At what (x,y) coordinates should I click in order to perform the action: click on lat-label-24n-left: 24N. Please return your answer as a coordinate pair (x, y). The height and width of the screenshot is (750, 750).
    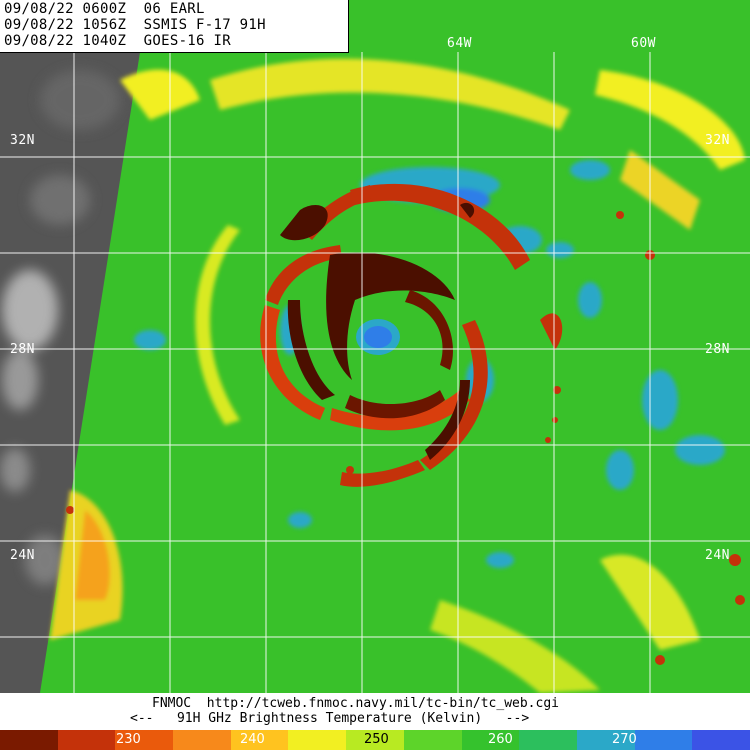
    Looking at the image, I should click on (22, 555).